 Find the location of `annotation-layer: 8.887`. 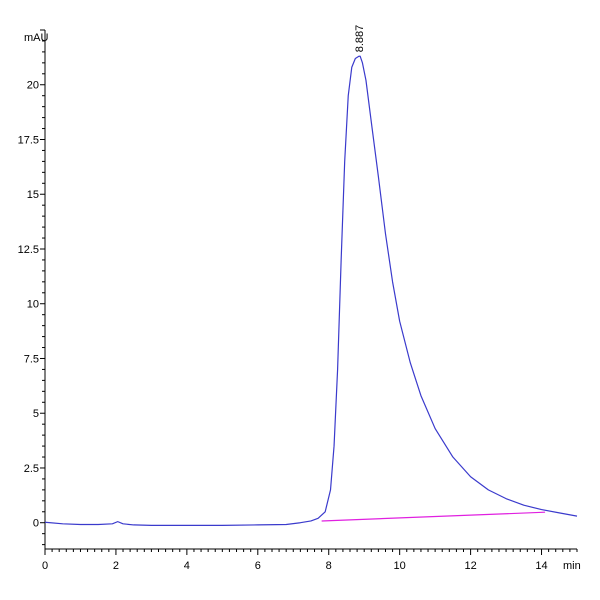

annotation-layer: 8.887 is located at coordinates (360, 39).